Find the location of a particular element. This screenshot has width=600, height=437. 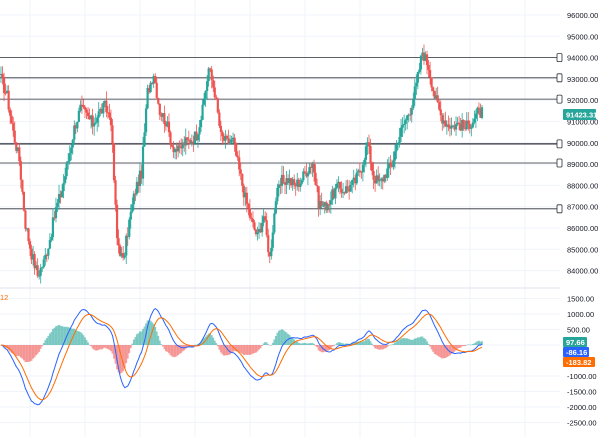

price-tick-label: 94000.00 is located at coordinates (582, 58).